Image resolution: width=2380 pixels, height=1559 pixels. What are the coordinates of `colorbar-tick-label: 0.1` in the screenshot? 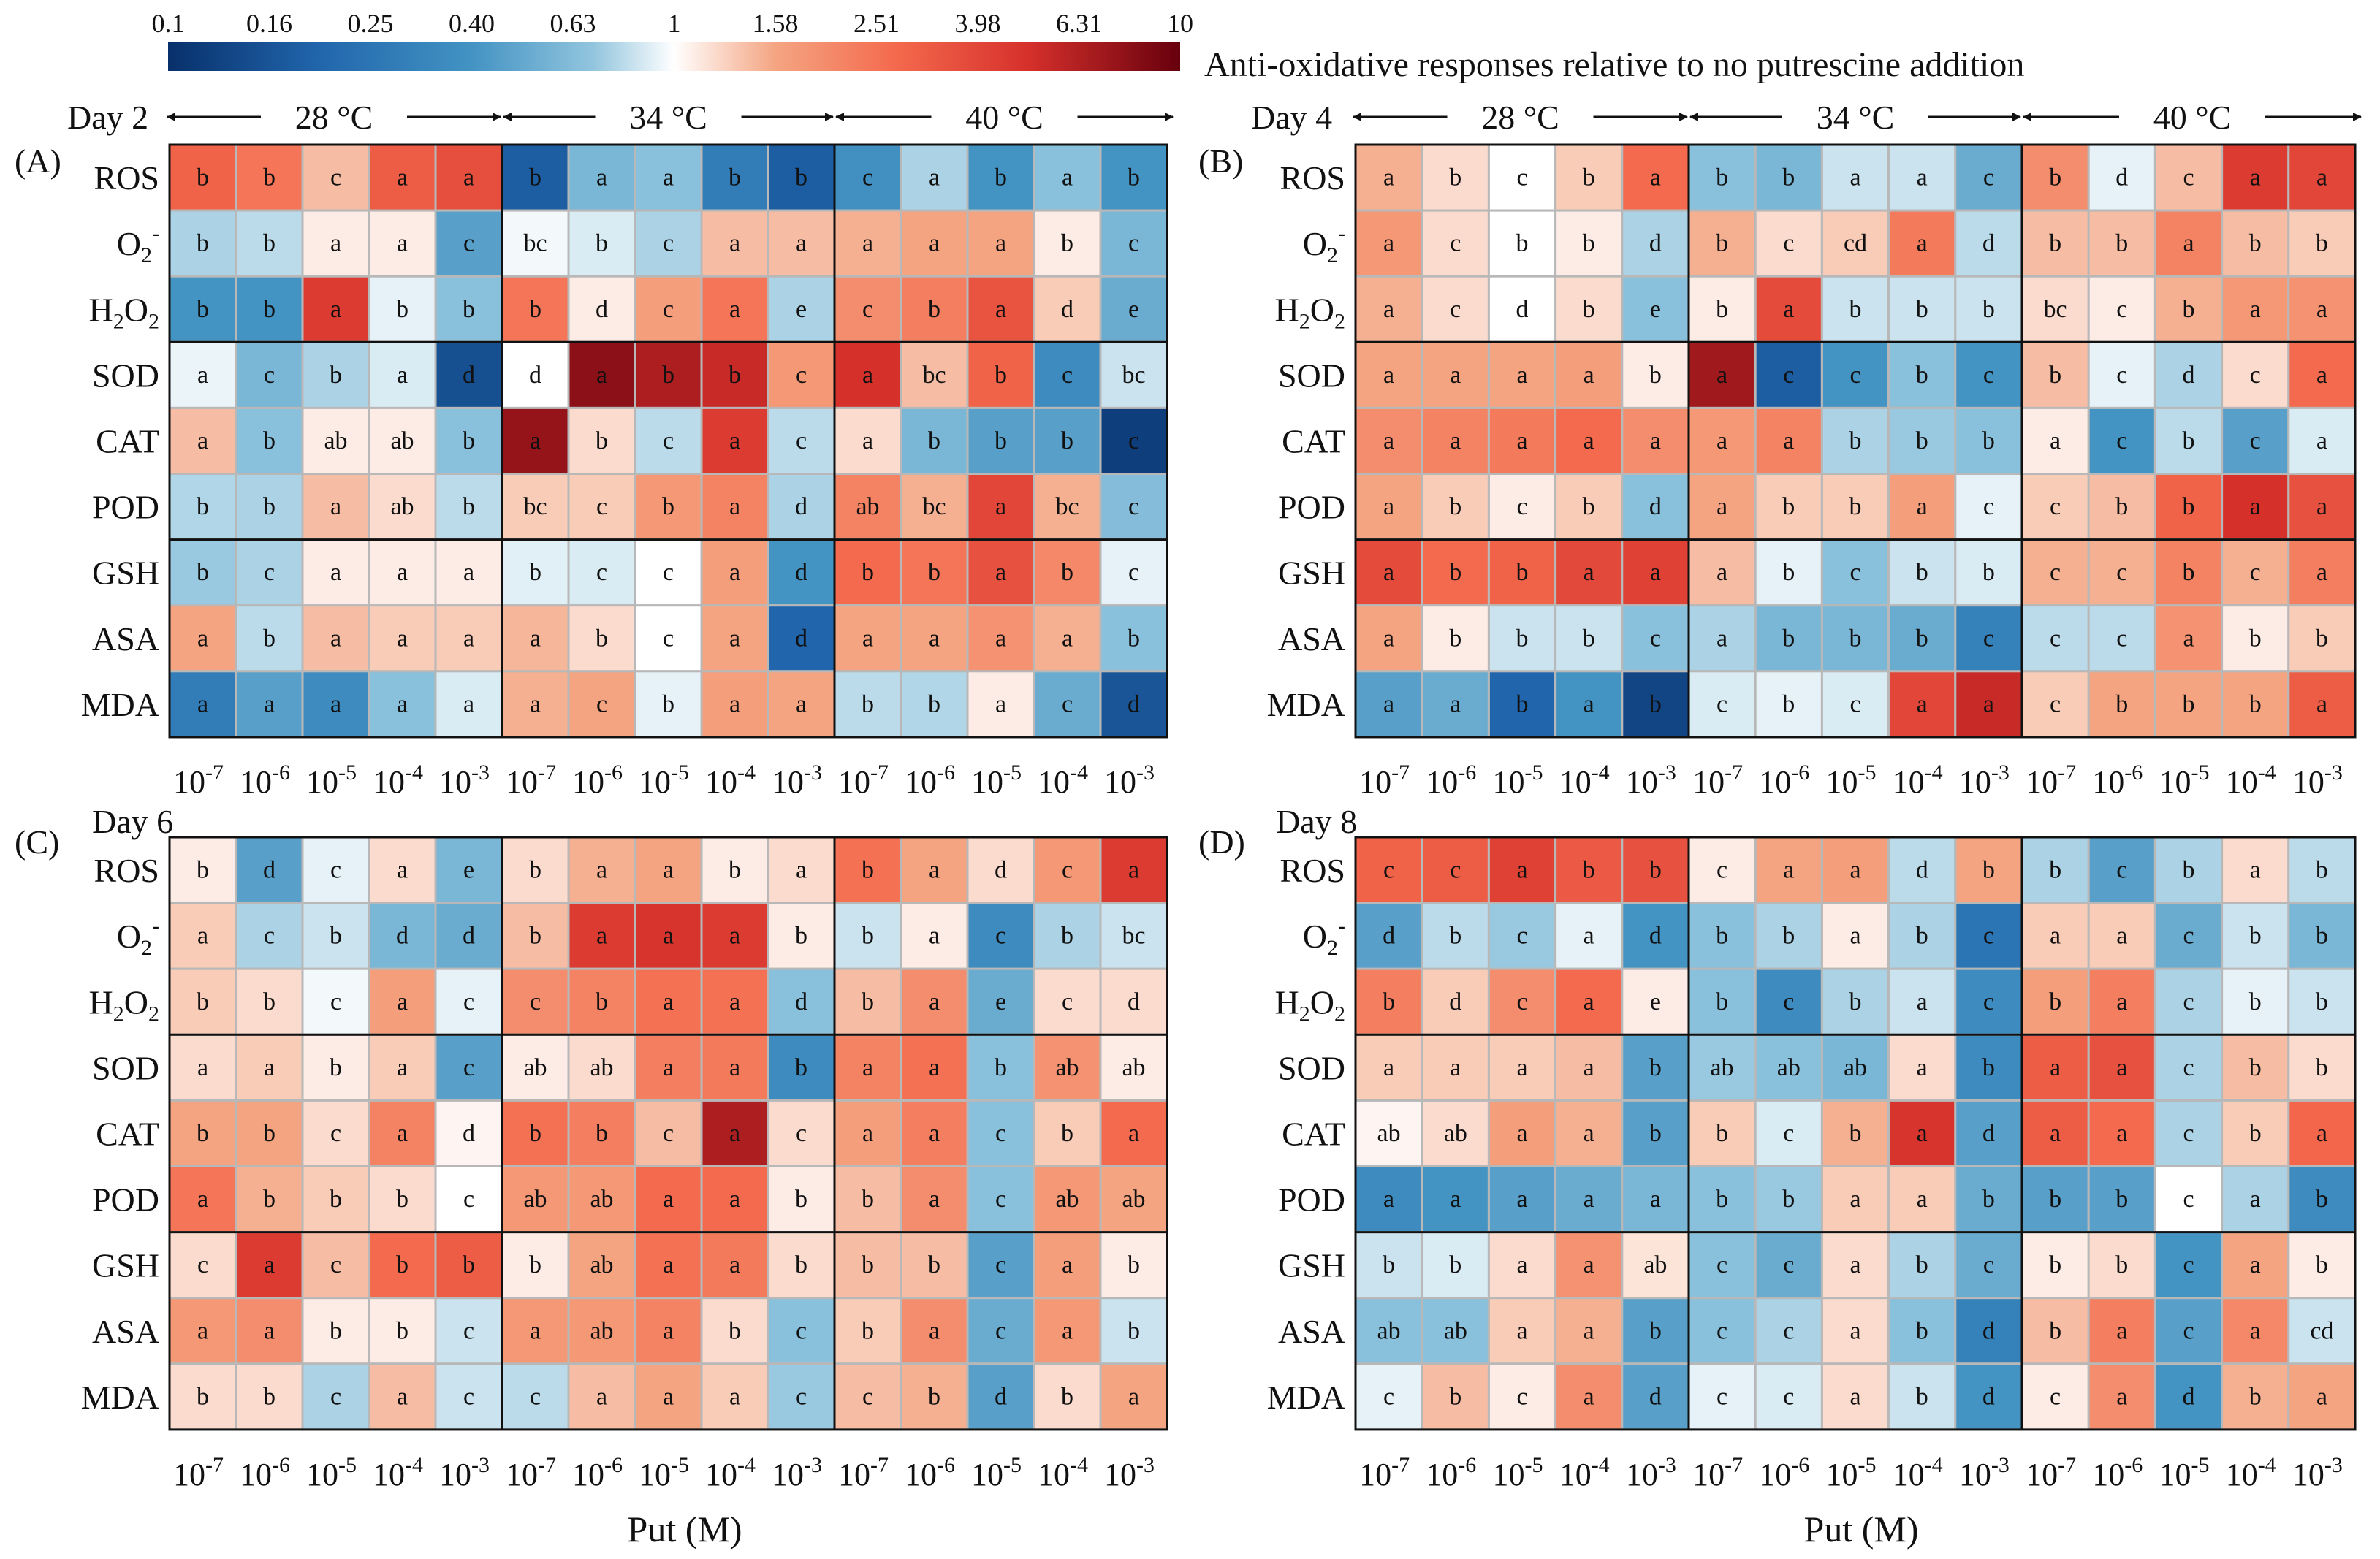 It's located at (168, 24).